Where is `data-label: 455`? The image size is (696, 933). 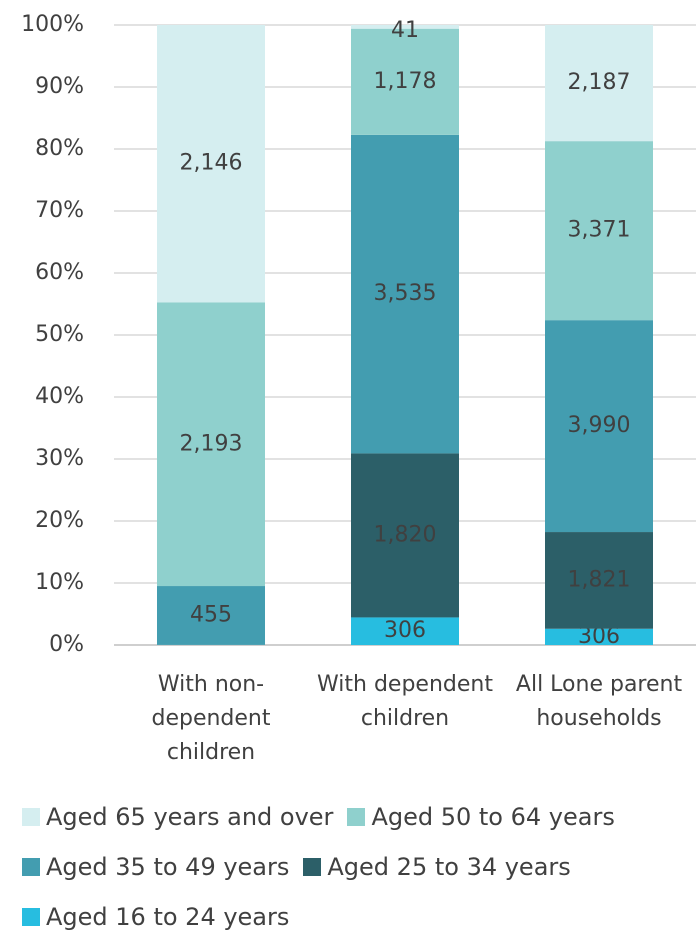
data-label: 455 is located at coordinates (211, 614).